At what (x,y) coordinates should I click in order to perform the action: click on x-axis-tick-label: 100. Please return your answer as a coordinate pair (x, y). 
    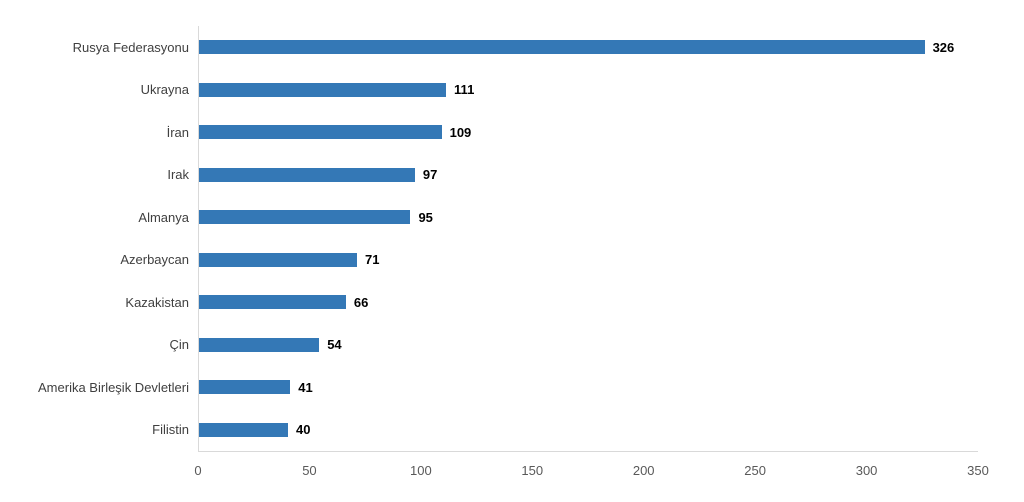
    Looking at the image, I should click on (420, 470).